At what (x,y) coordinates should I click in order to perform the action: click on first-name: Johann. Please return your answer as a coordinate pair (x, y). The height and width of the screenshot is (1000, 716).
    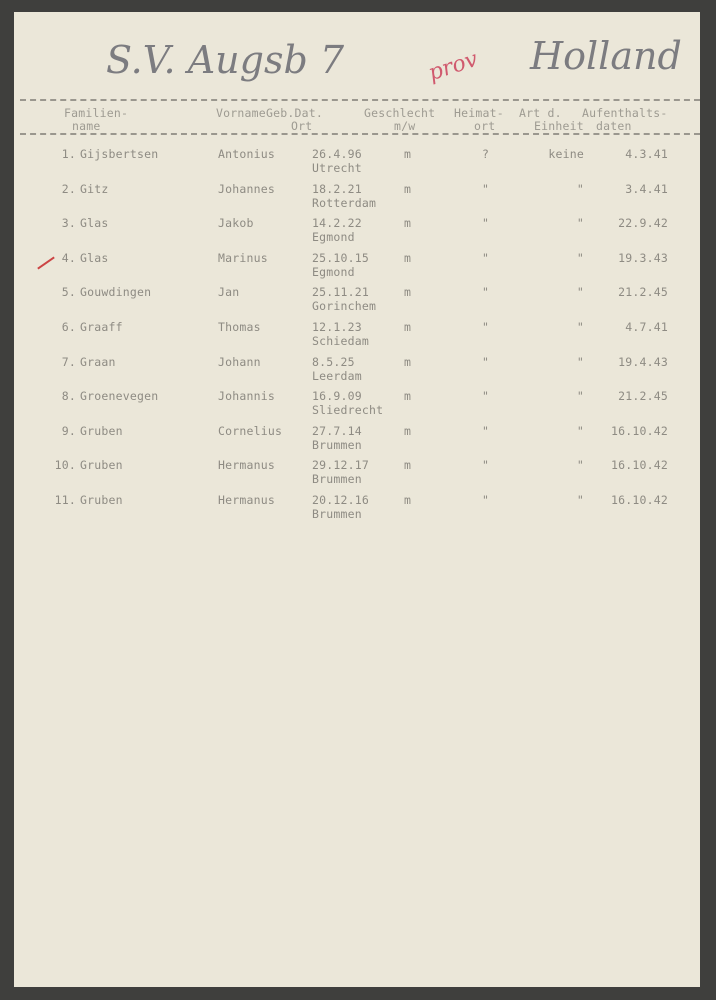
    Looking at the image, I should click on (239, 361).